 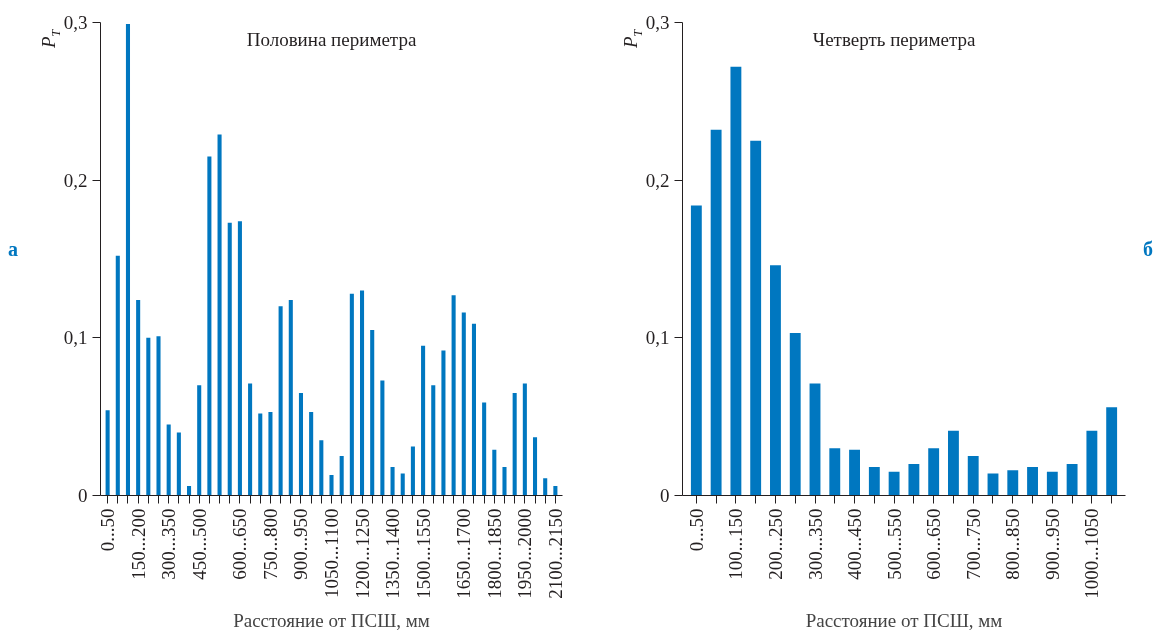 What do you see at coordinates (1148, 249) in the screenshot?
I see `text: б` at bounding box center [1148, 249].